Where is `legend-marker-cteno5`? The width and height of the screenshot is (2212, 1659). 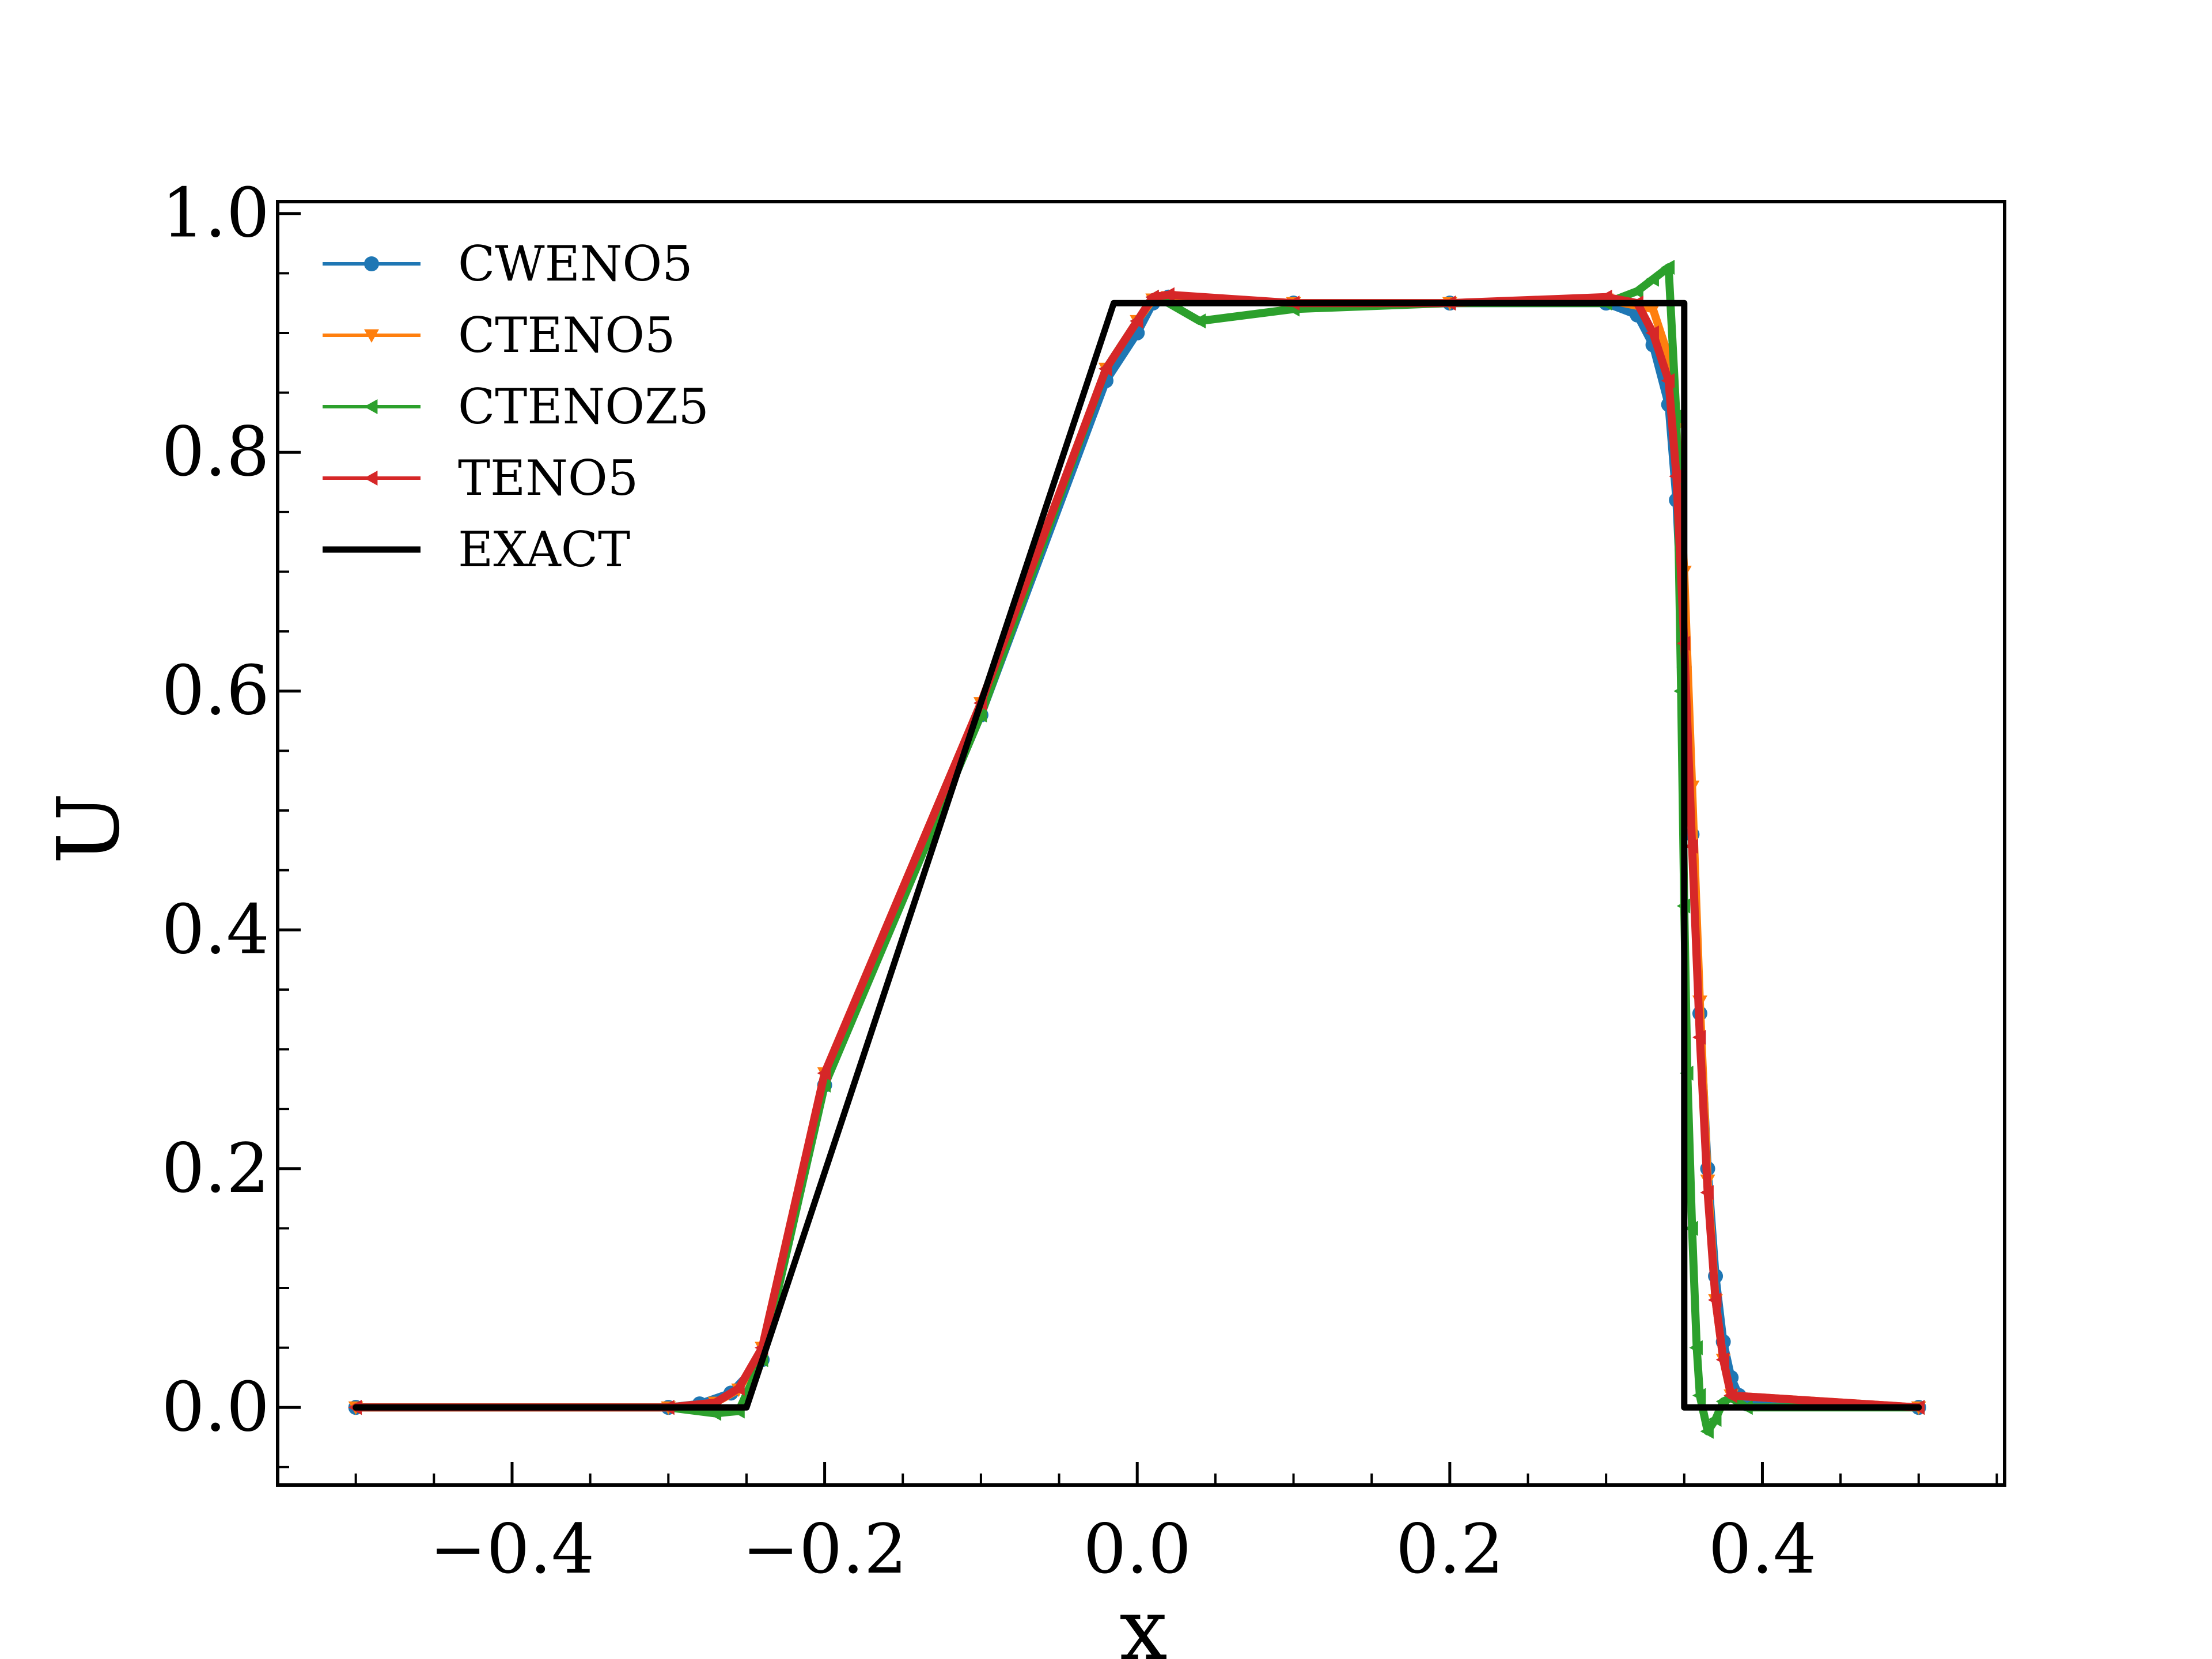 legend-marker-cteno5 is located at coordinates (371, 336).